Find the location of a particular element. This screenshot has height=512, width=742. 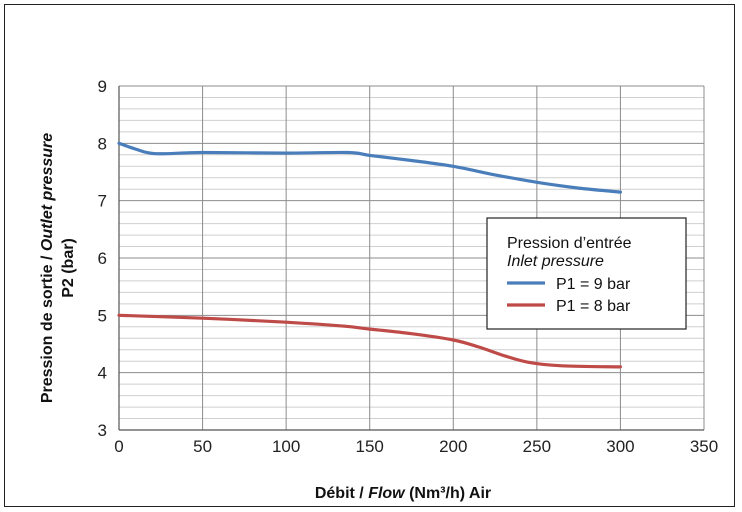

y-tick-label: 7 is located at coordinates (102, 201).